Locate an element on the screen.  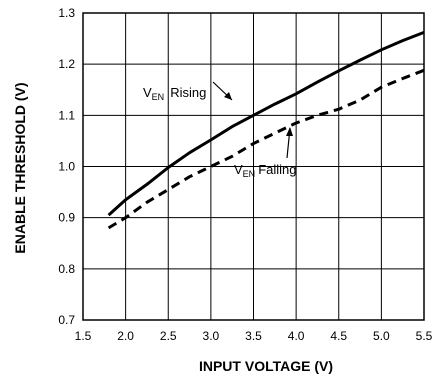
y-tick-label: 0.7 is located at coordinates (66, 320).